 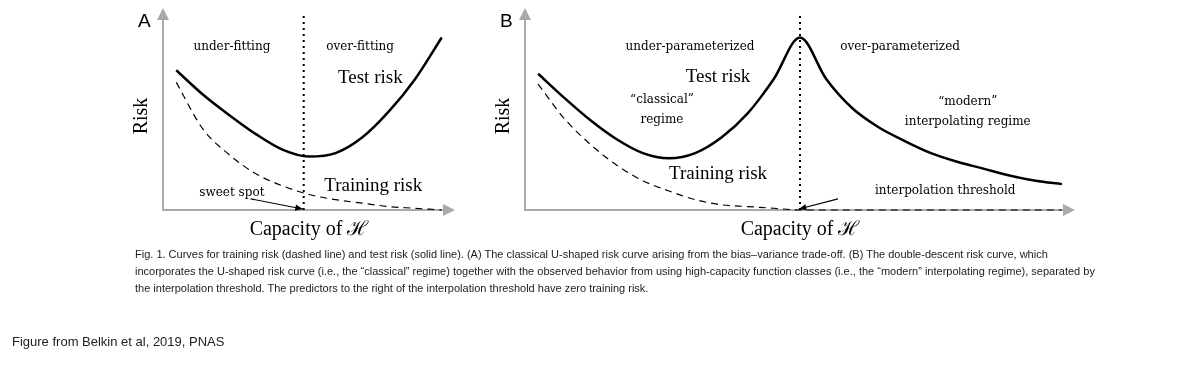 I want to click on annotation: under-fitting, so click(x=232, y=45).